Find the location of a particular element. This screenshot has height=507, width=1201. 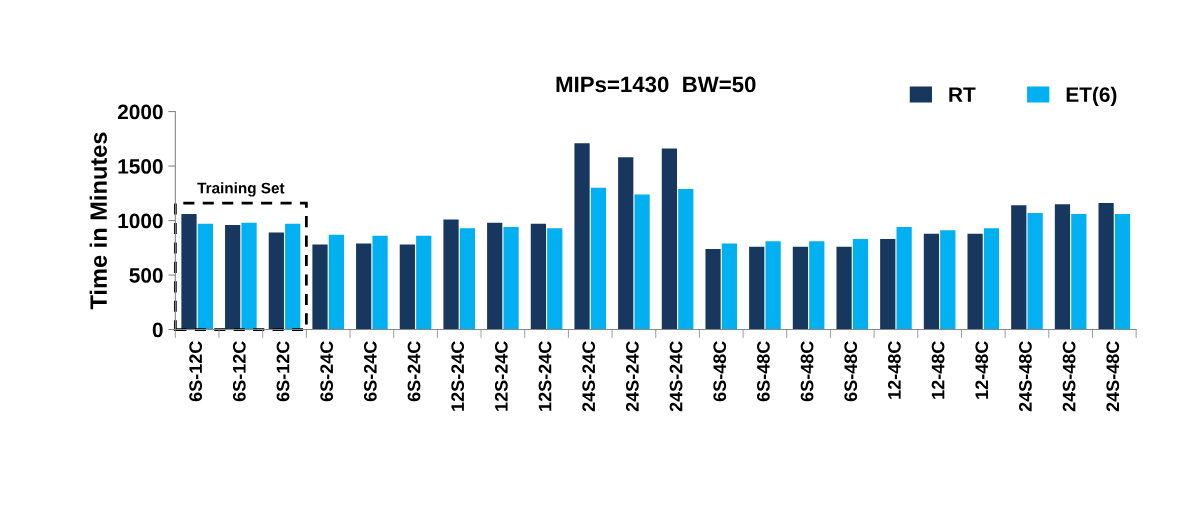

y-axis-title: Time in Minutes is located at coordinates (98, 221).